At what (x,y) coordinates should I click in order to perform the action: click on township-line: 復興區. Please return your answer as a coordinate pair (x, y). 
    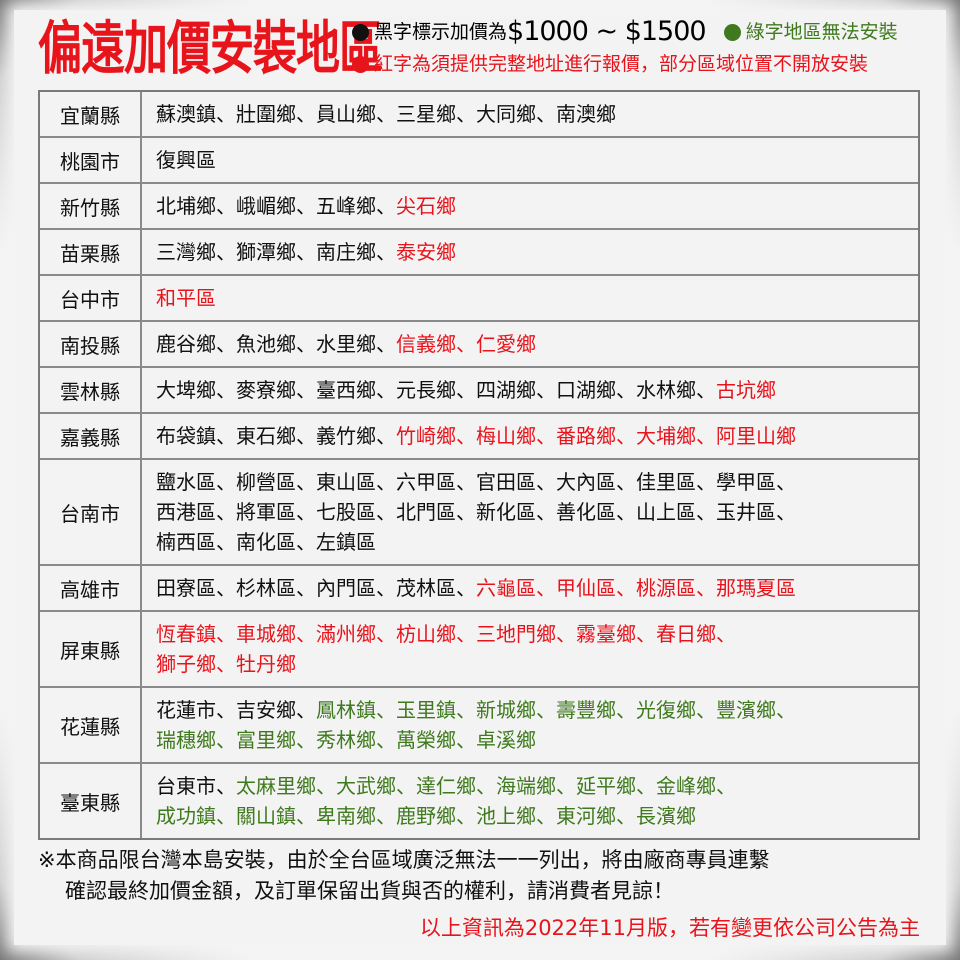
    Looking at the image, I should click on (186, 160).